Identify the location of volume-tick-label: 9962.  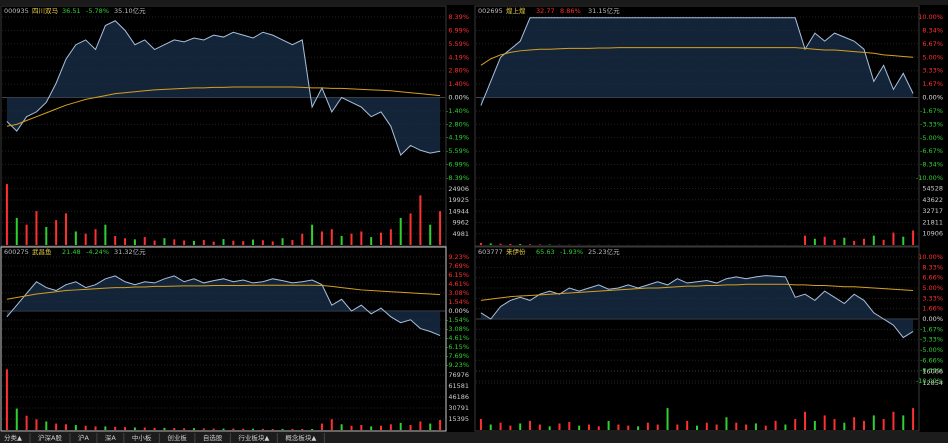
(460, 223).